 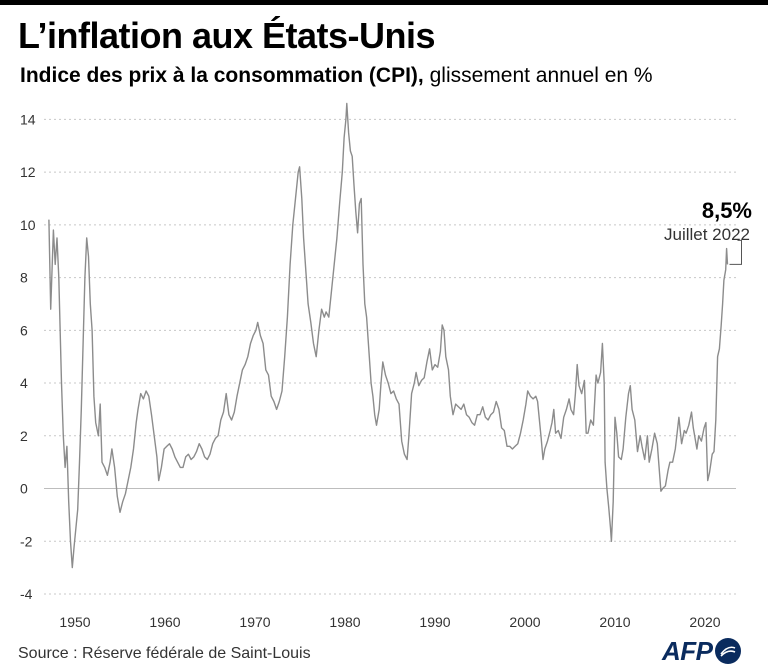 What do you see at coordinates (434, 622) in the screenshot?
I see `x-tick-label: 1990` at bounding box center [434, 622].